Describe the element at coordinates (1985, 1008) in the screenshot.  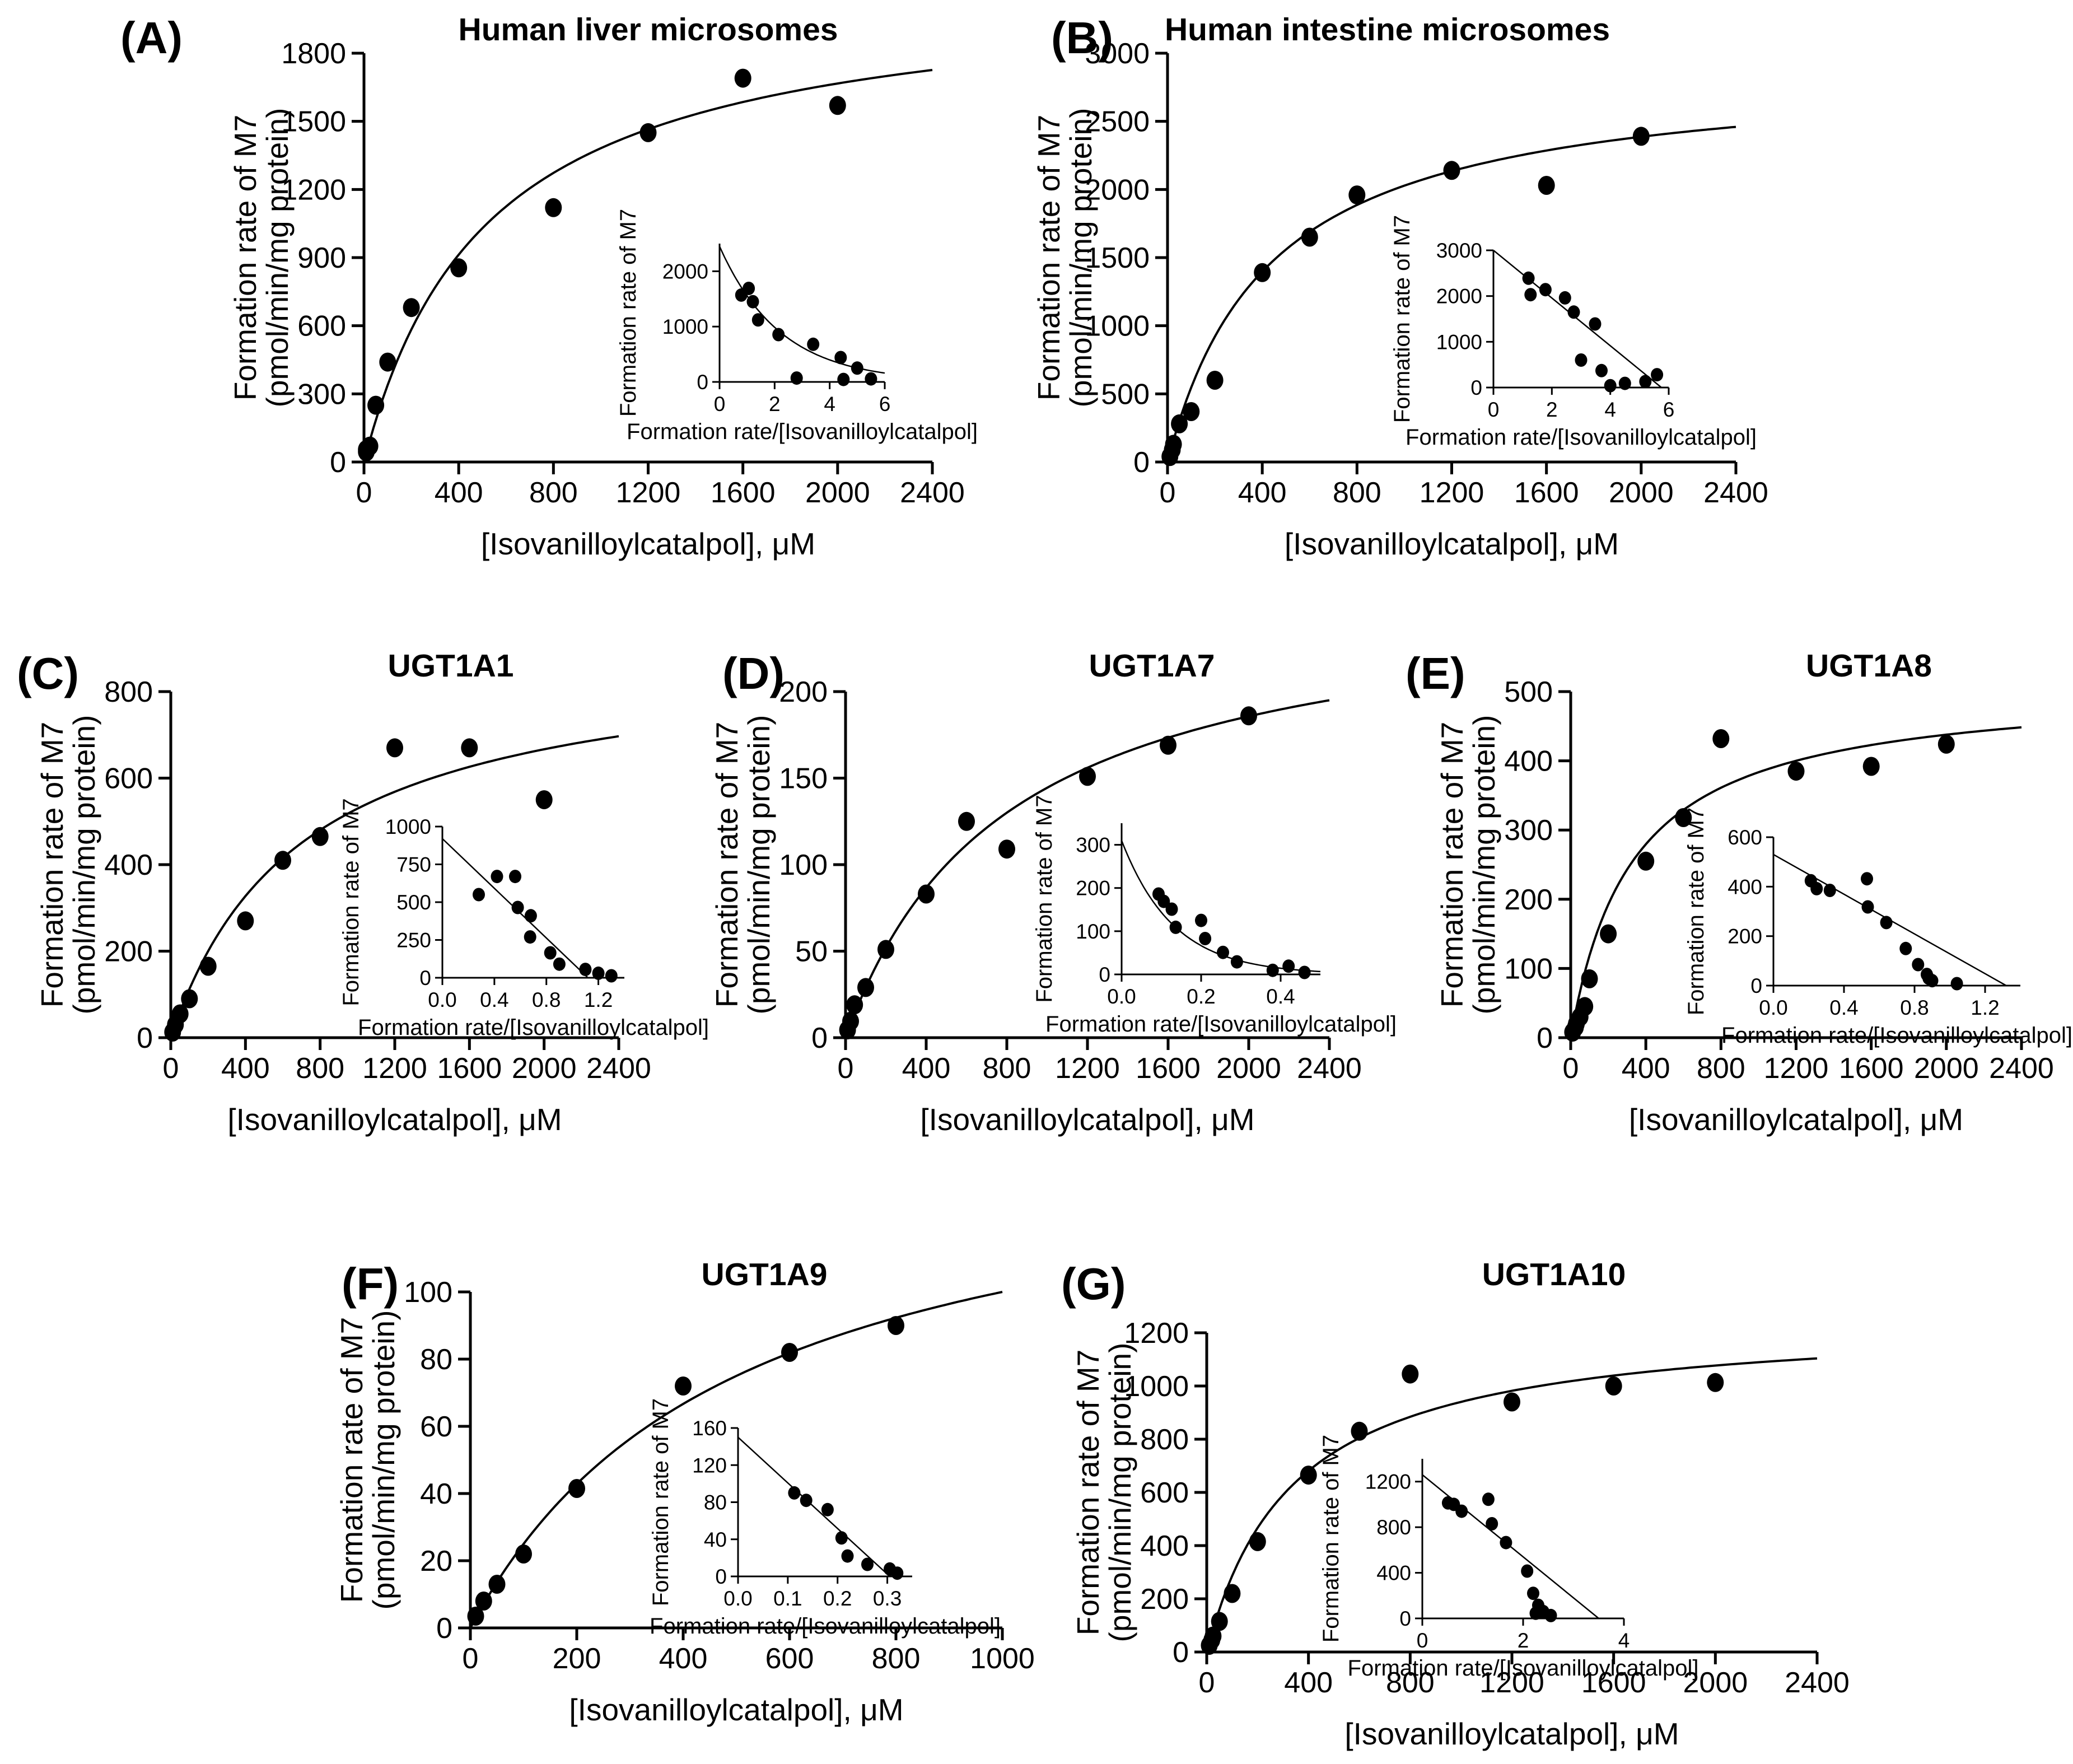
I see `inset-x-tick-label: 1.2` at that location.